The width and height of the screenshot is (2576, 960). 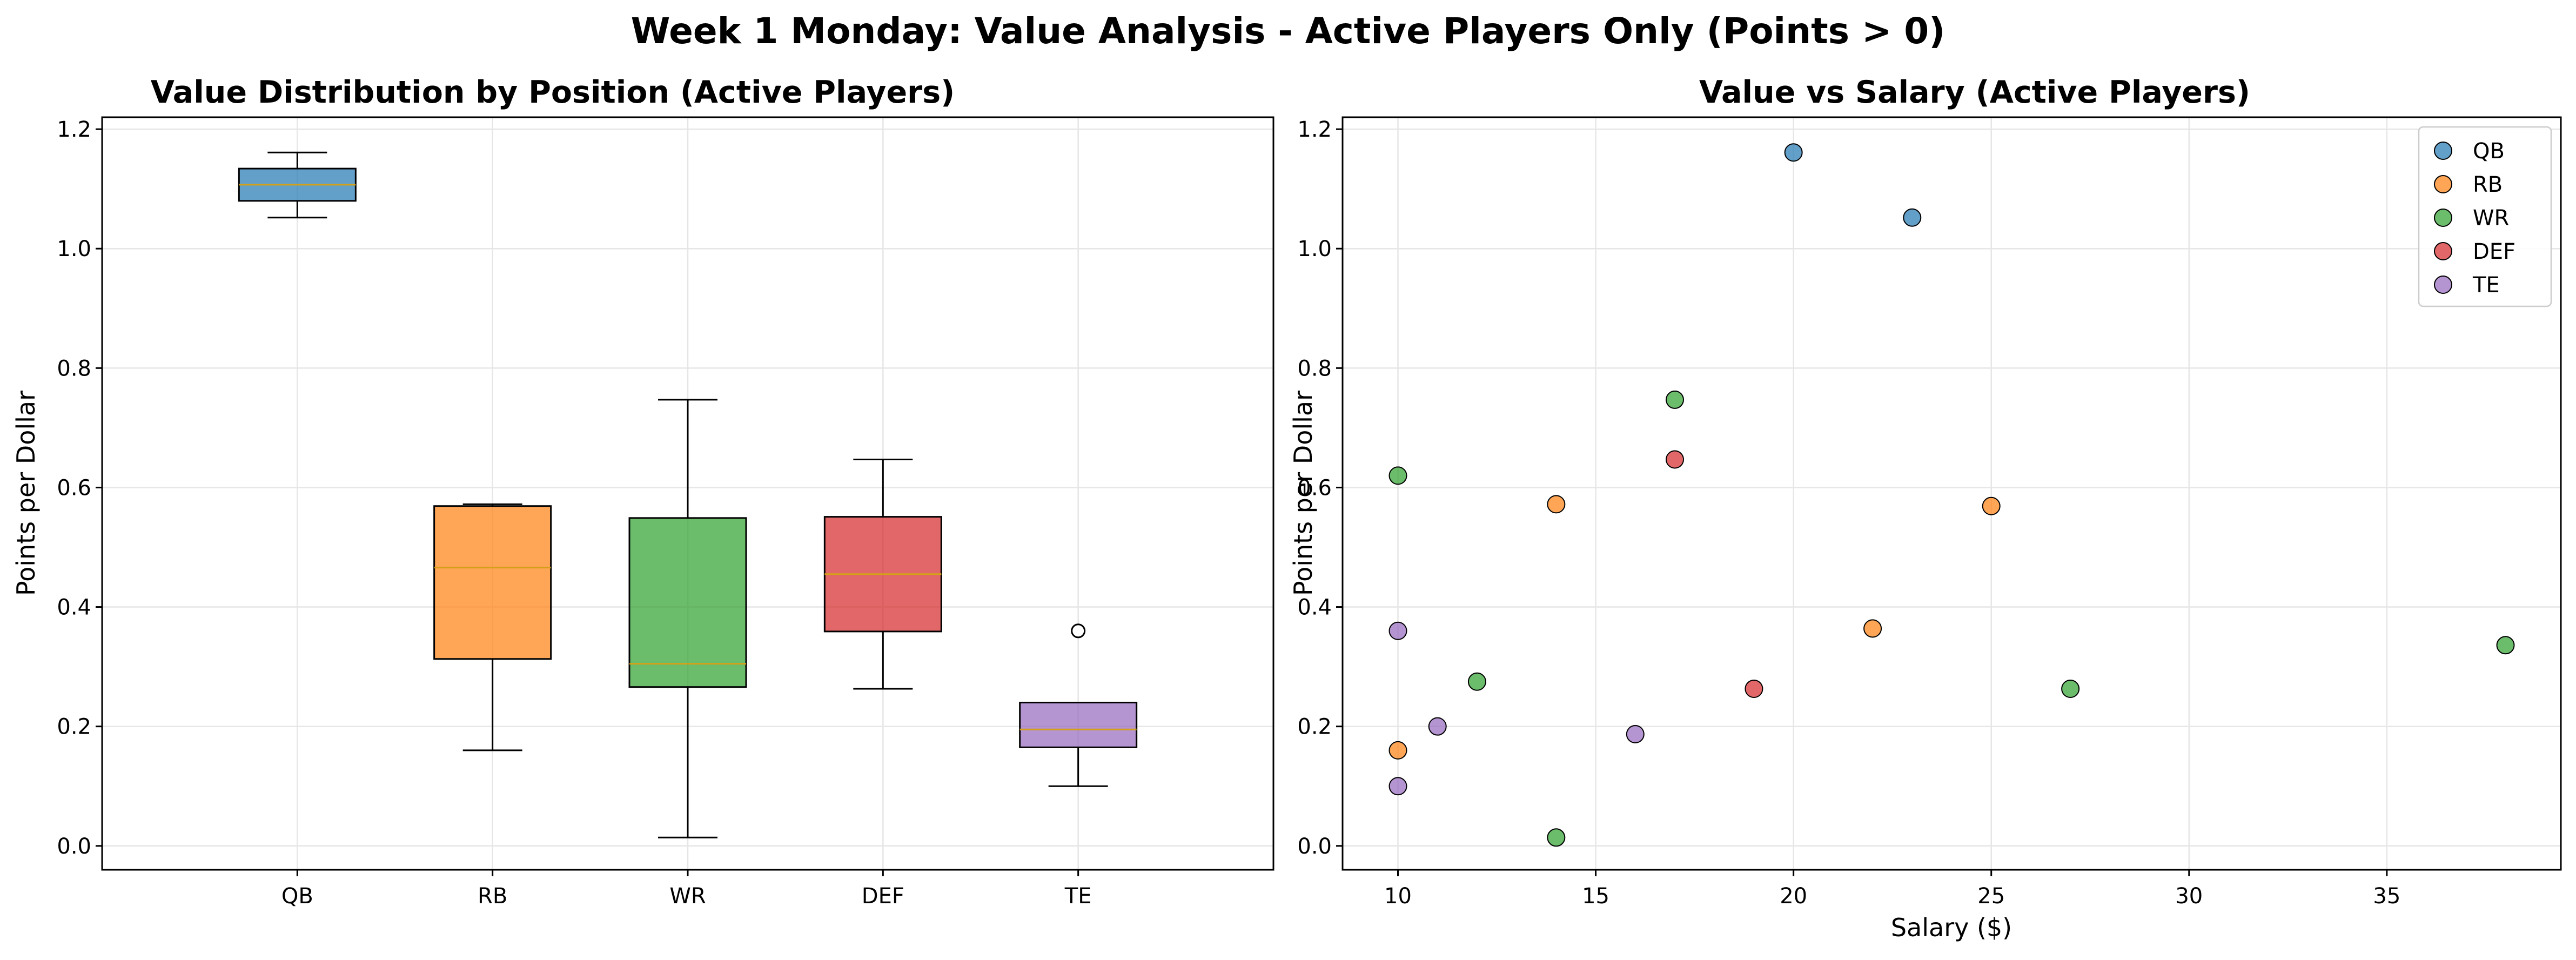 What do you see at coordinates (1078, 631) in the screenshot?
I see `box-outlier-point` at bounding box center [1078, 631].